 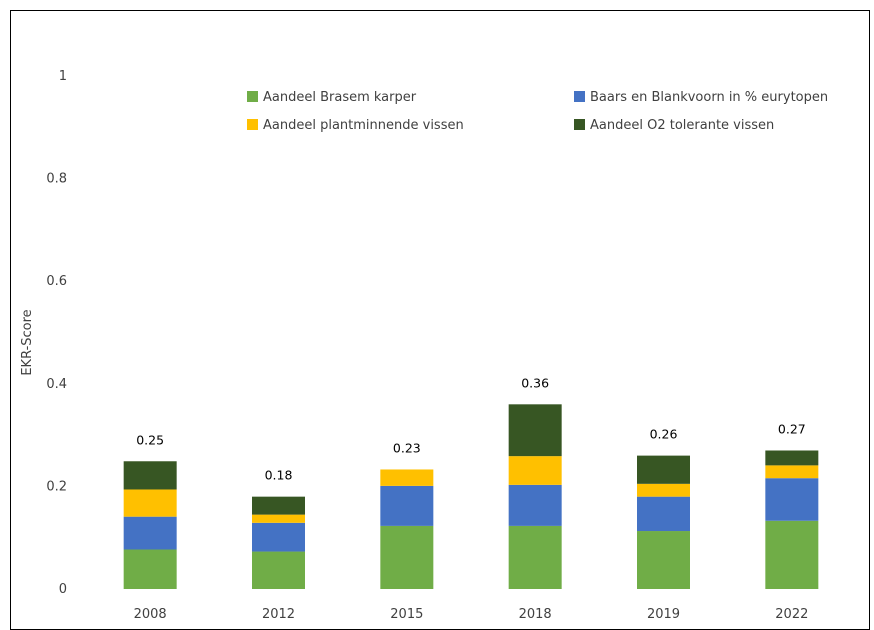 I want to click on y-tick-label: 0.6, so click(x=56, y=281).